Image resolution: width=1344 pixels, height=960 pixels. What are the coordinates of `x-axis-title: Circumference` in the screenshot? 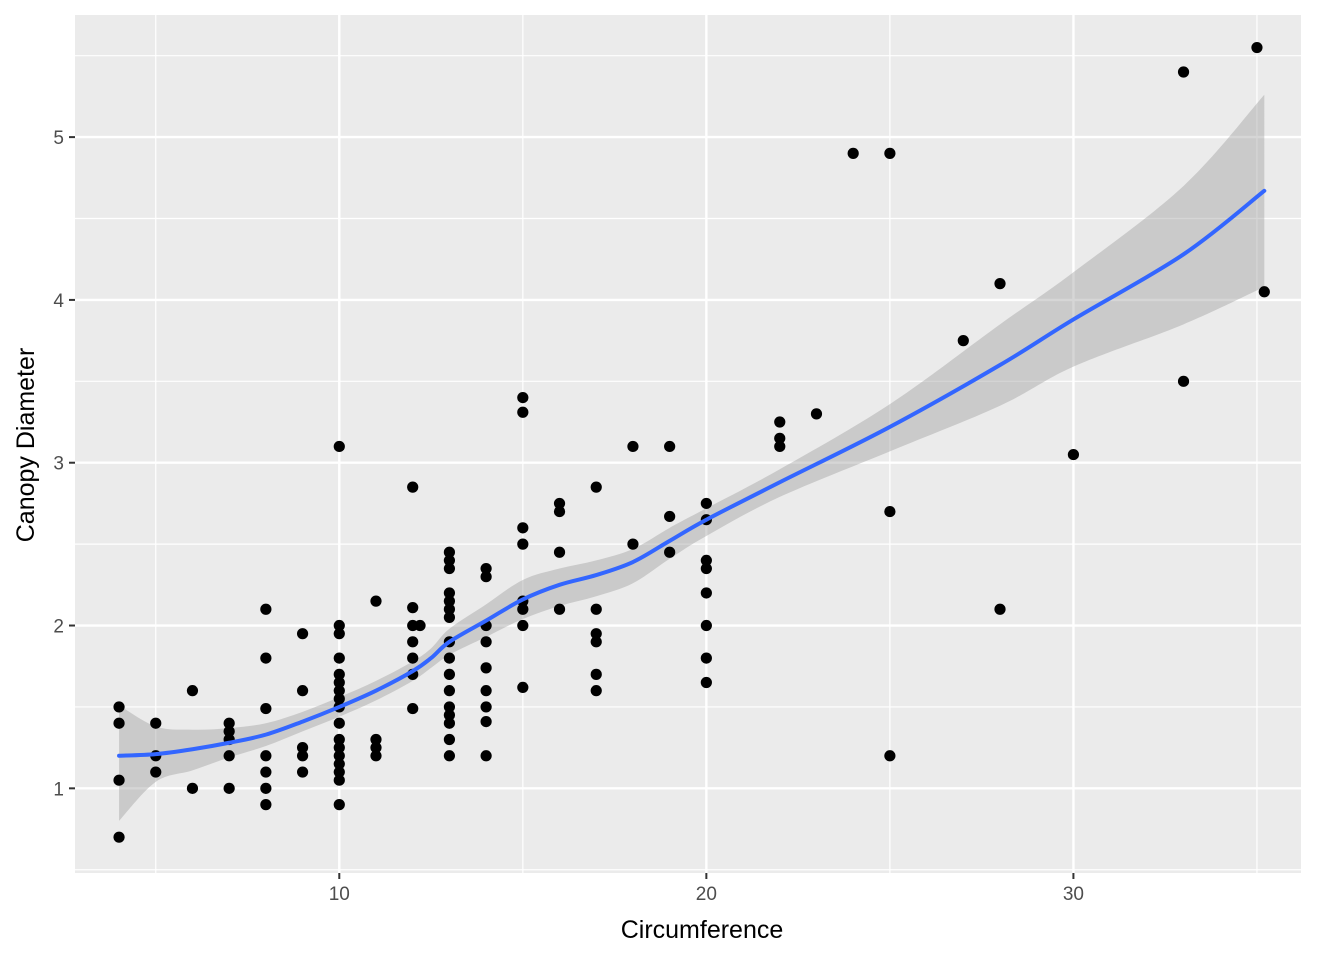 It's located at (702, 930).